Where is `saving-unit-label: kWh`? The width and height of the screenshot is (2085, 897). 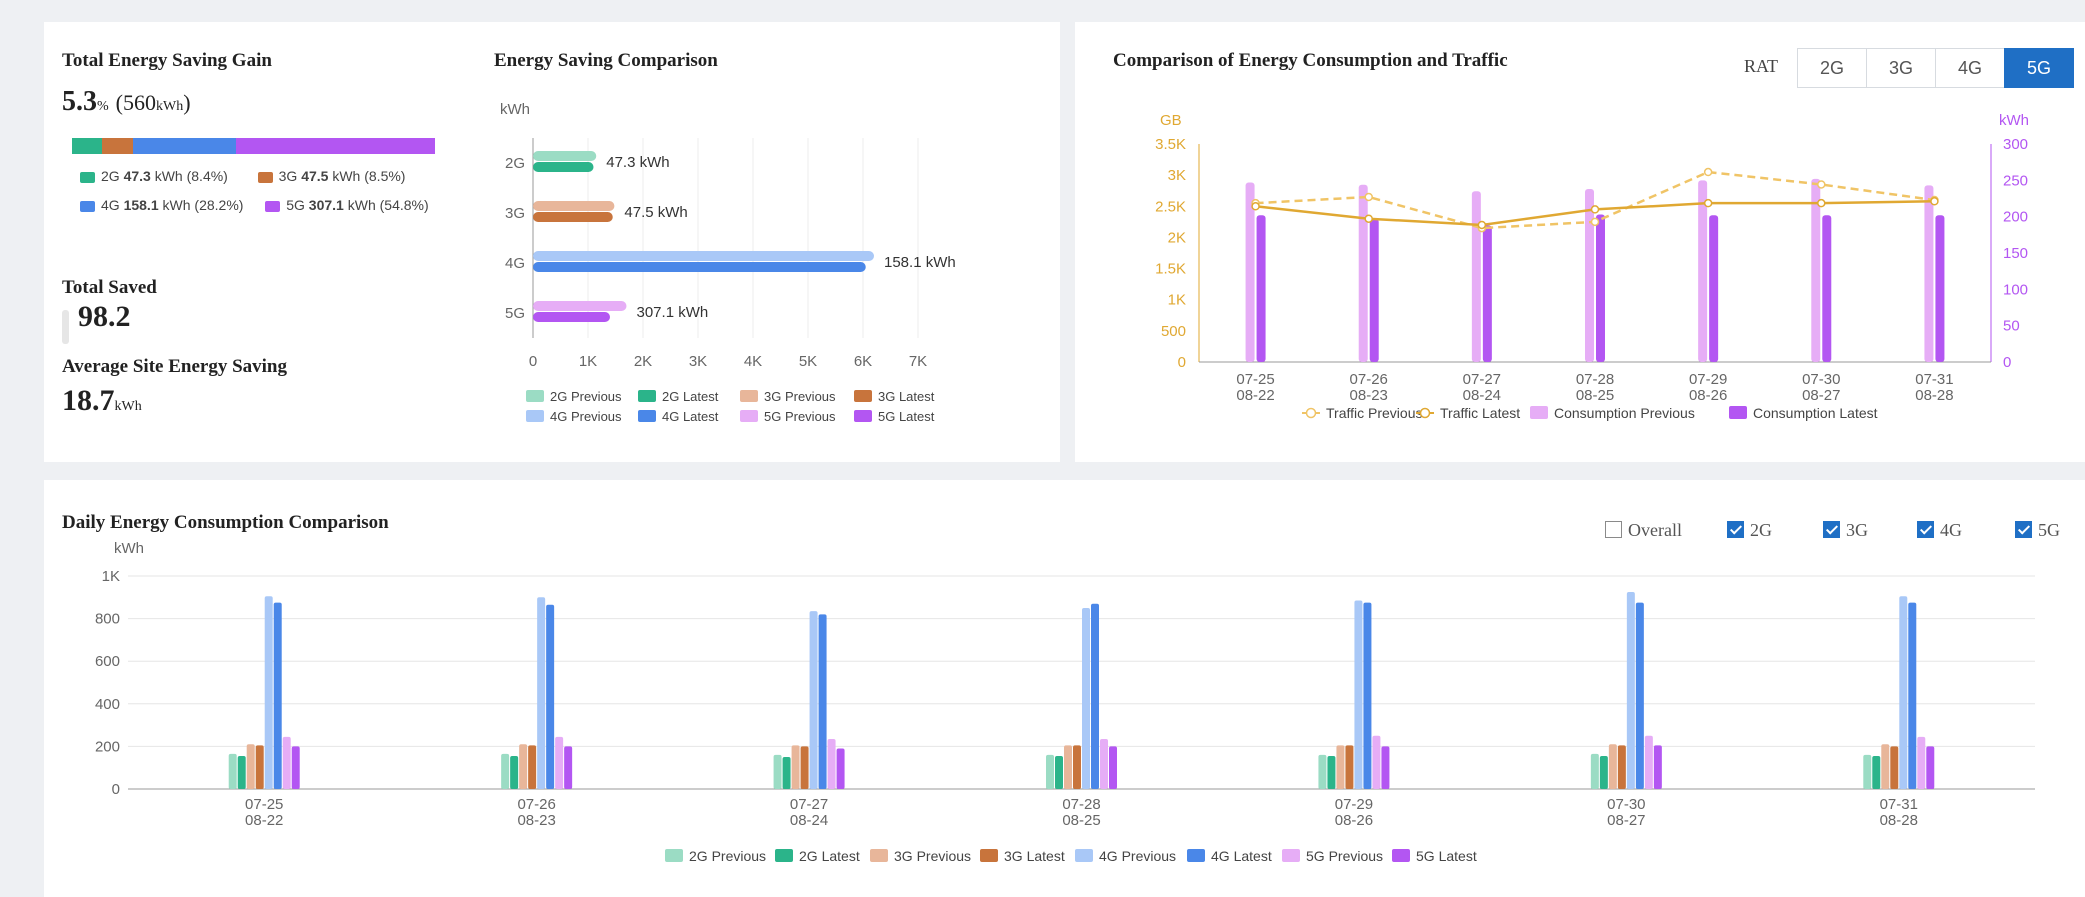 saving-unit-label: kWh is located at coordinates (515, 109).